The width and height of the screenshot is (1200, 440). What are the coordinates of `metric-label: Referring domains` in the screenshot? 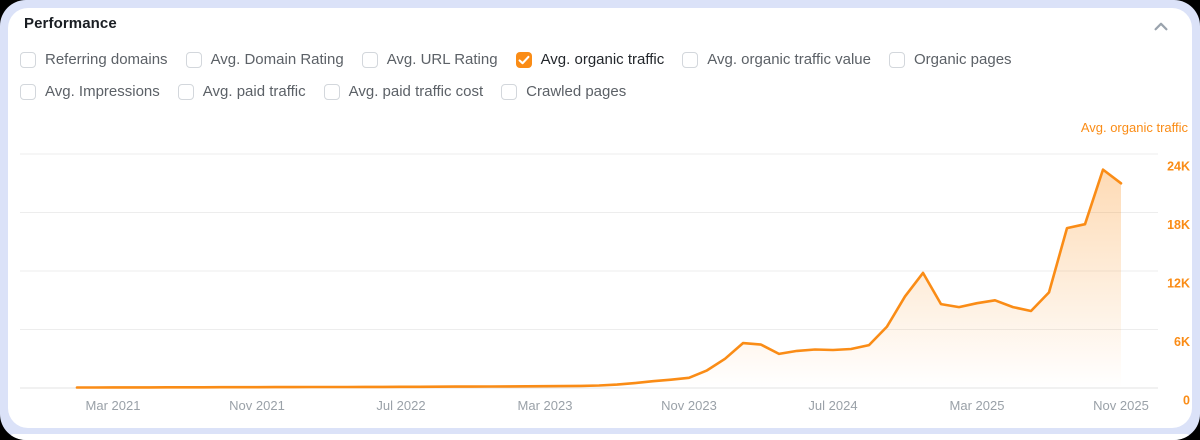 It's located at (106, 59).